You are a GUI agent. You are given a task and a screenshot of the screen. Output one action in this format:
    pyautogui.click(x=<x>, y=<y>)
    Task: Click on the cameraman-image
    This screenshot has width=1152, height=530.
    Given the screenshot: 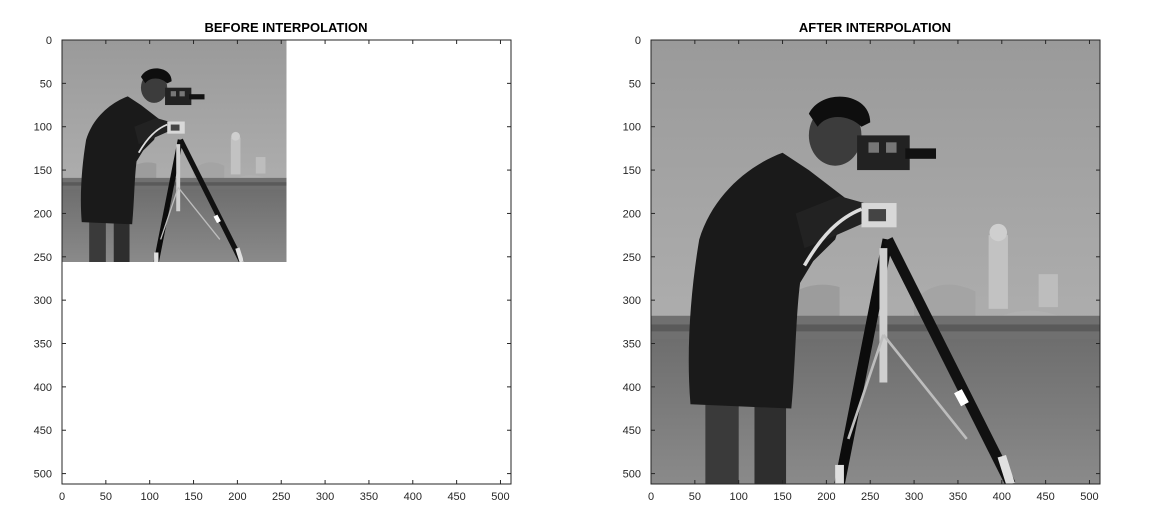 What is the action you would take?
    pyautogui.click(x=174, y=151)
    